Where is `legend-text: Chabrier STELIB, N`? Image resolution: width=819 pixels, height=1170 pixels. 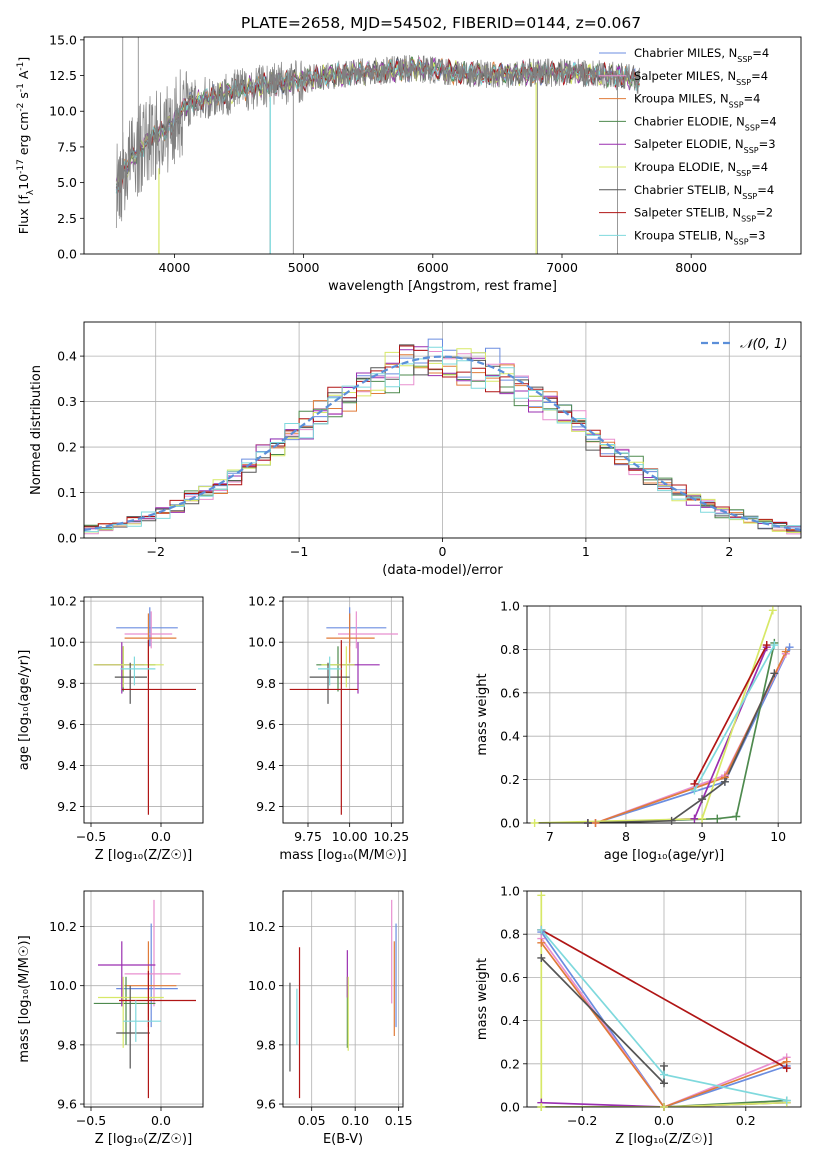
legend-text: Chabrier STELIB, N is located at coordinates (688, 190).